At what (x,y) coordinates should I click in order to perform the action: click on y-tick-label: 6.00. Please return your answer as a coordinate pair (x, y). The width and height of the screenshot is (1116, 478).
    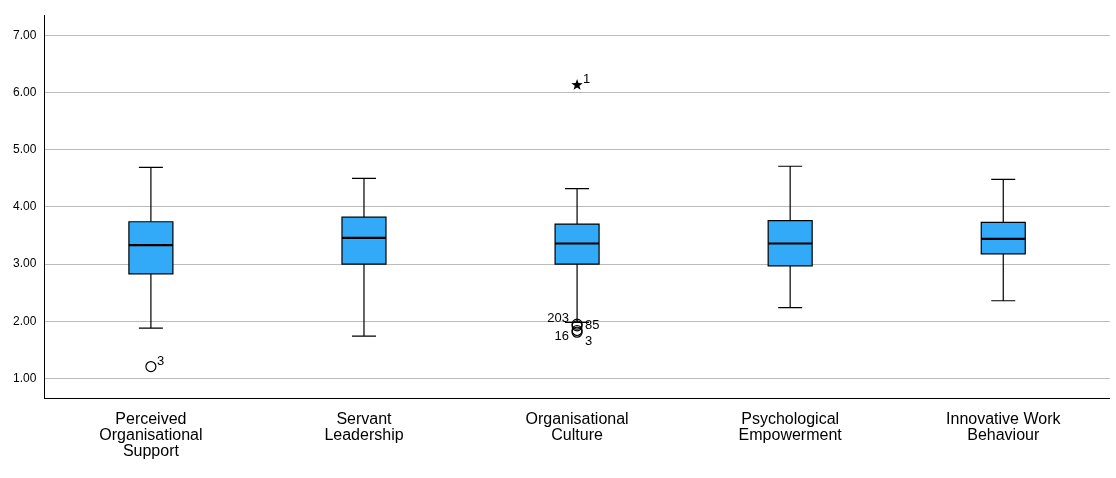
    Looking at the image, I should click on (25, 91).